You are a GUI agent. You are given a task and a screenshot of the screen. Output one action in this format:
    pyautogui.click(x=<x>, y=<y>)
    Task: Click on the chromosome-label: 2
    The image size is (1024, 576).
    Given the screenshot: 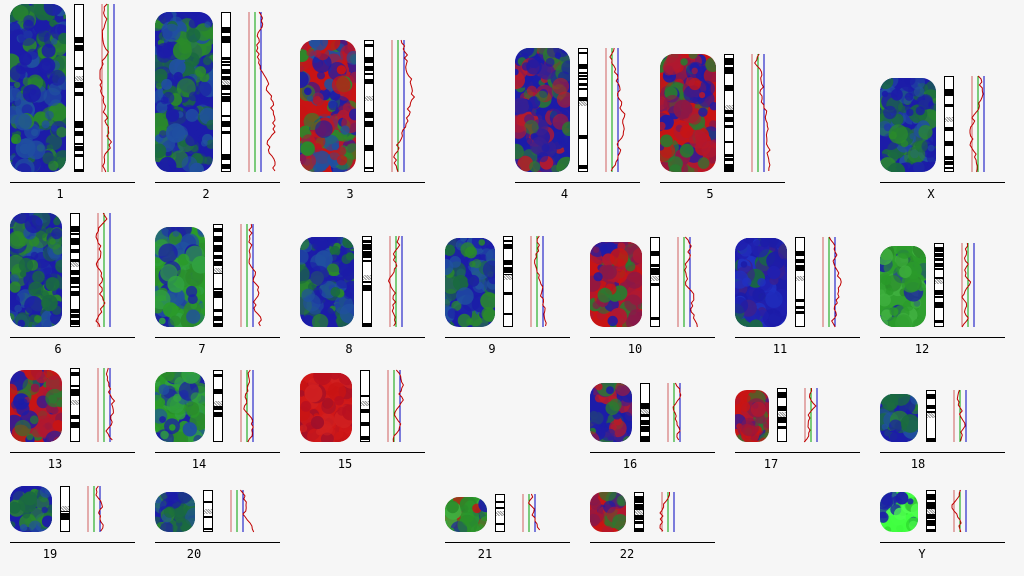 What is the action you would take?
    pyautogui.click(x=206, y=194)
    